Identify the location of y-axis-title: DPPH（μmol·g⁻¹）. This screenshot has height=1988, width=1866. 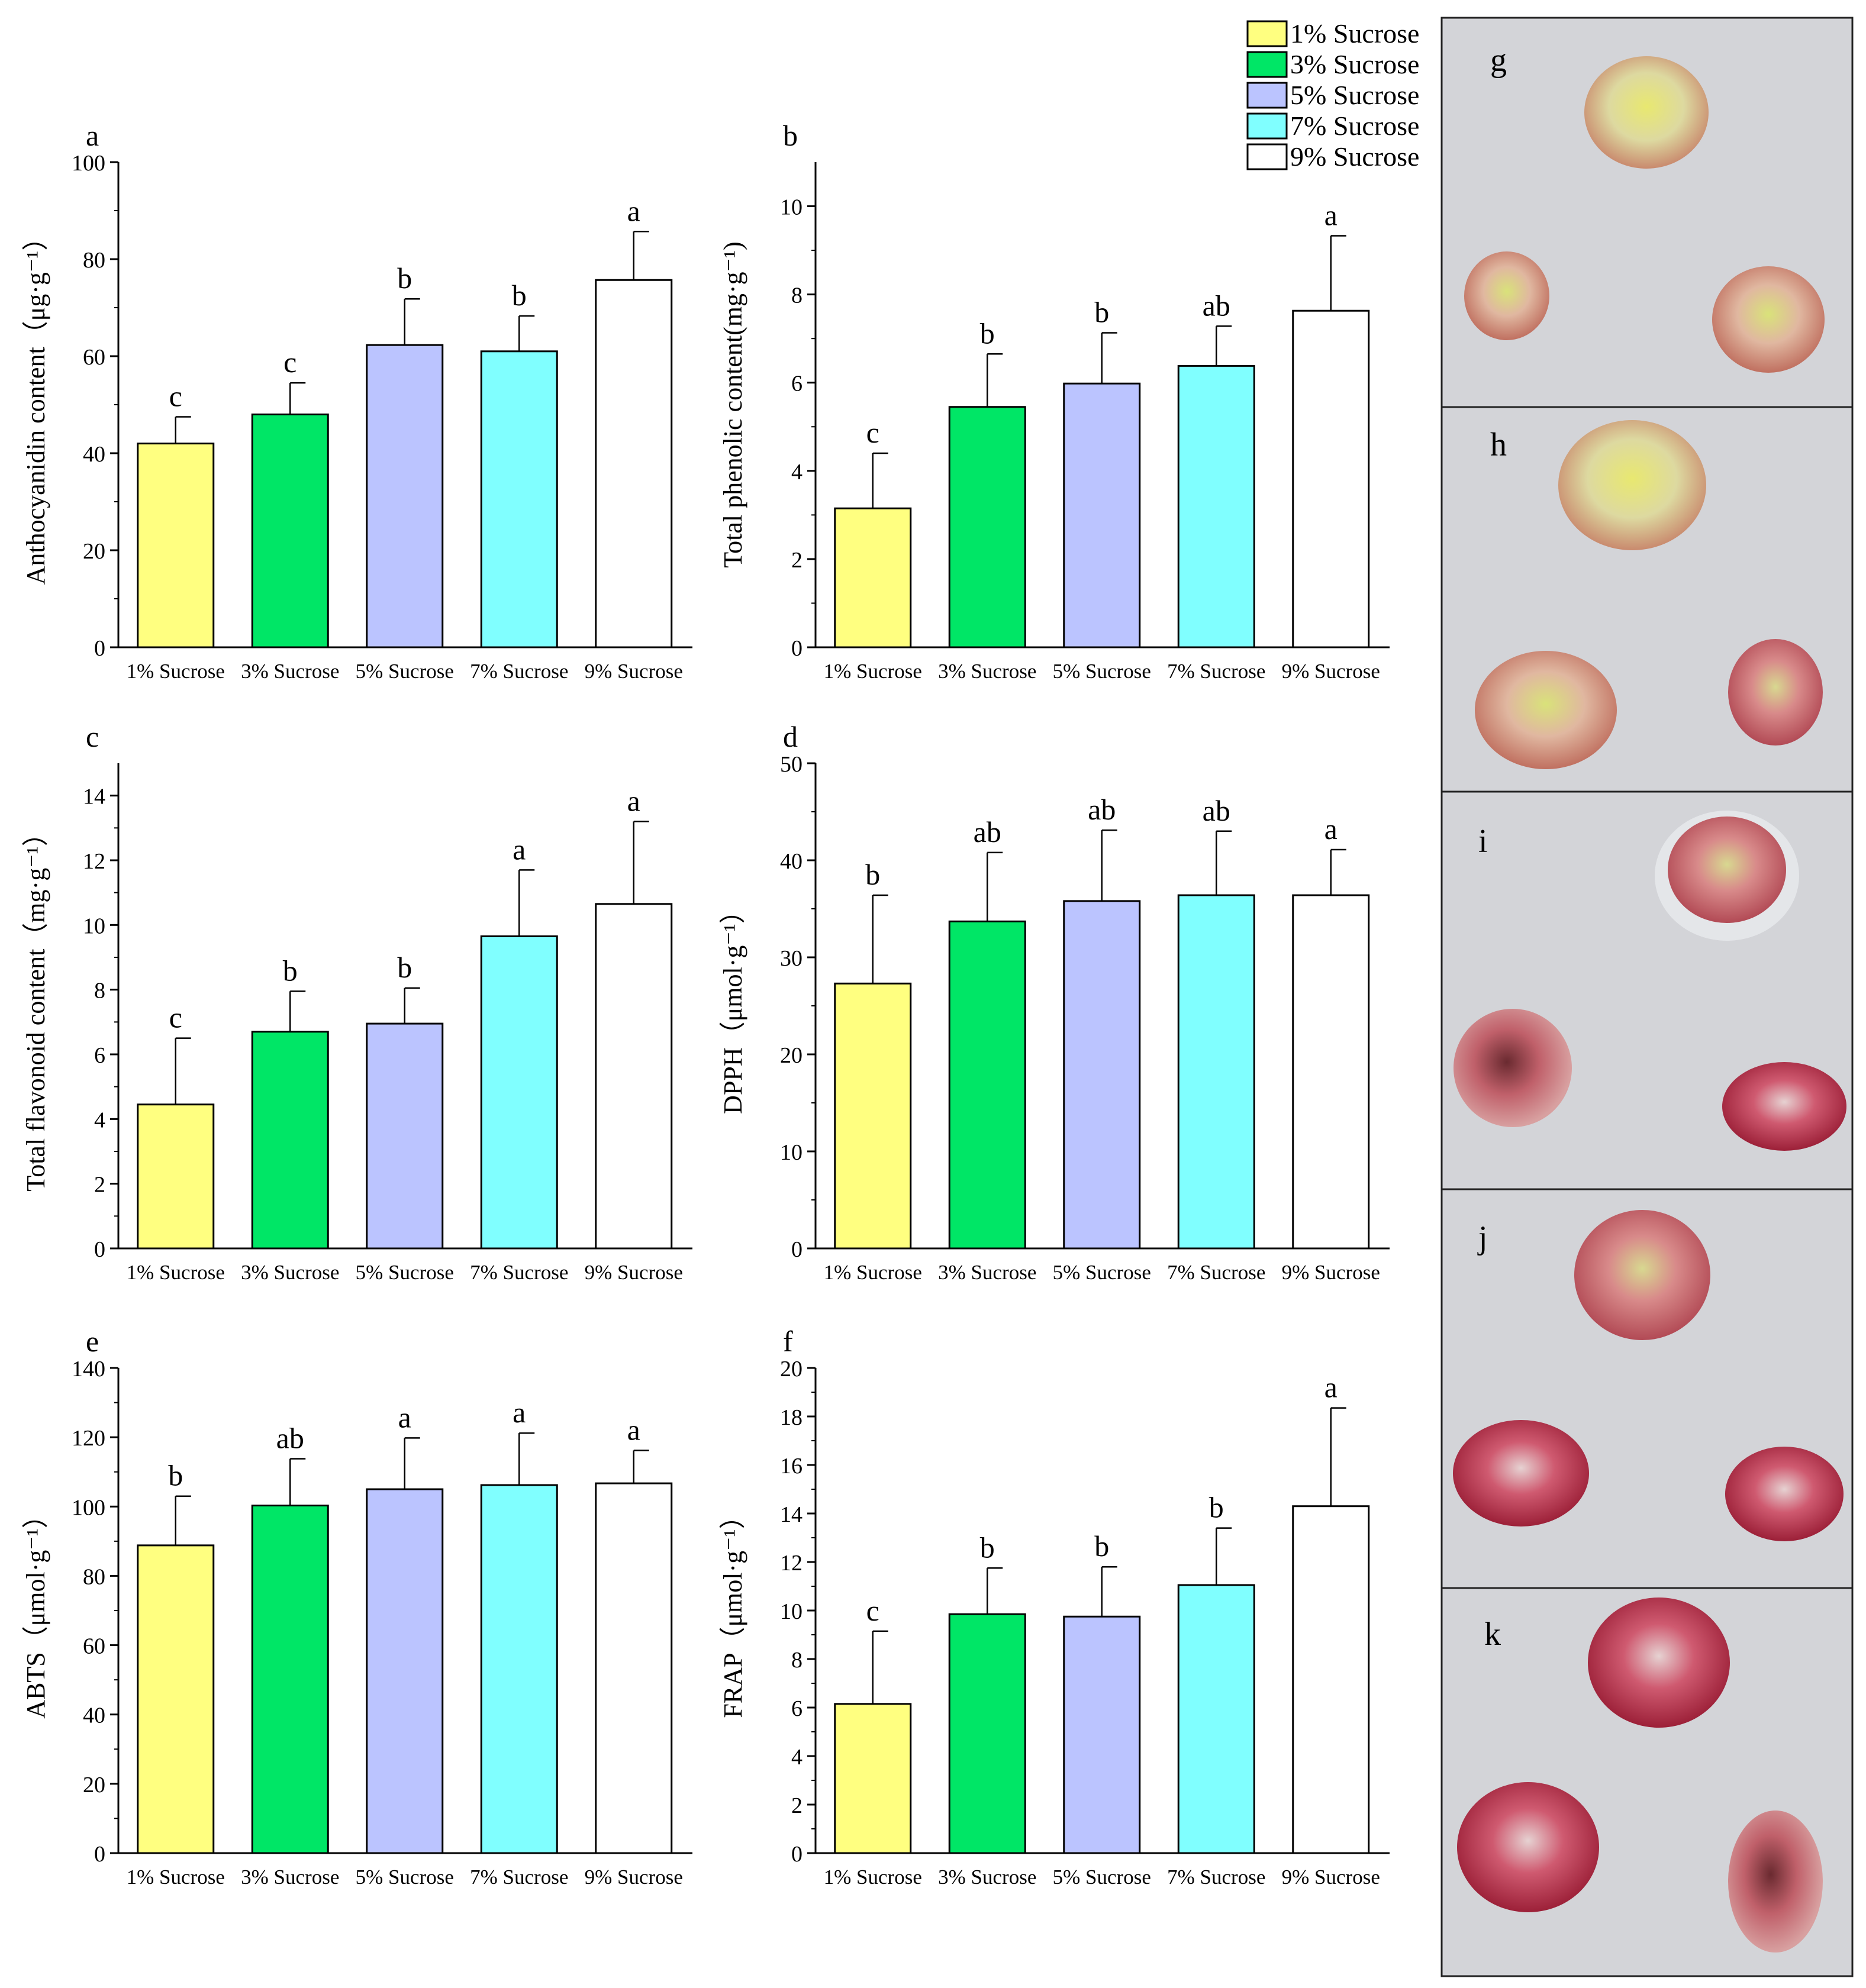
(732, 1006).